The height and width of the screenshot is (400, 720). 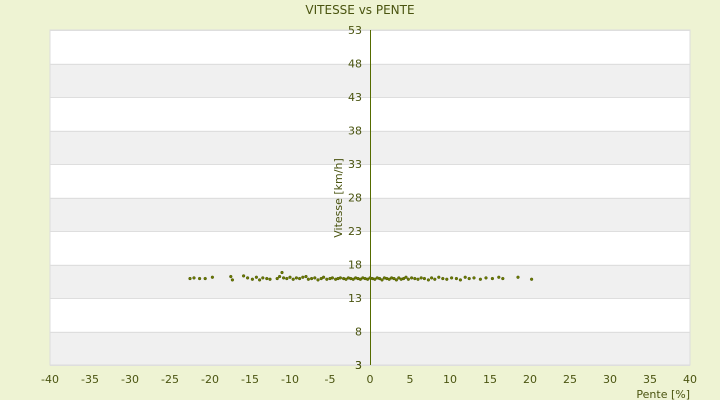 I want to click on y-axis-label: Vitesse [km/h], so click(x=338, y=198).